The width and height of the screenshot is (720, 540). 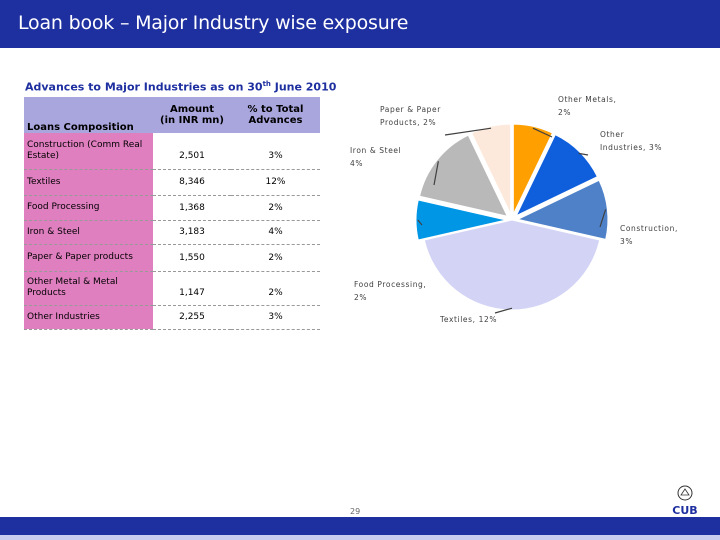 What do you see at coordinates (192, 317) in the screenshot?
I see `cell-amount: 2,255` at bounding box center [192, 317].